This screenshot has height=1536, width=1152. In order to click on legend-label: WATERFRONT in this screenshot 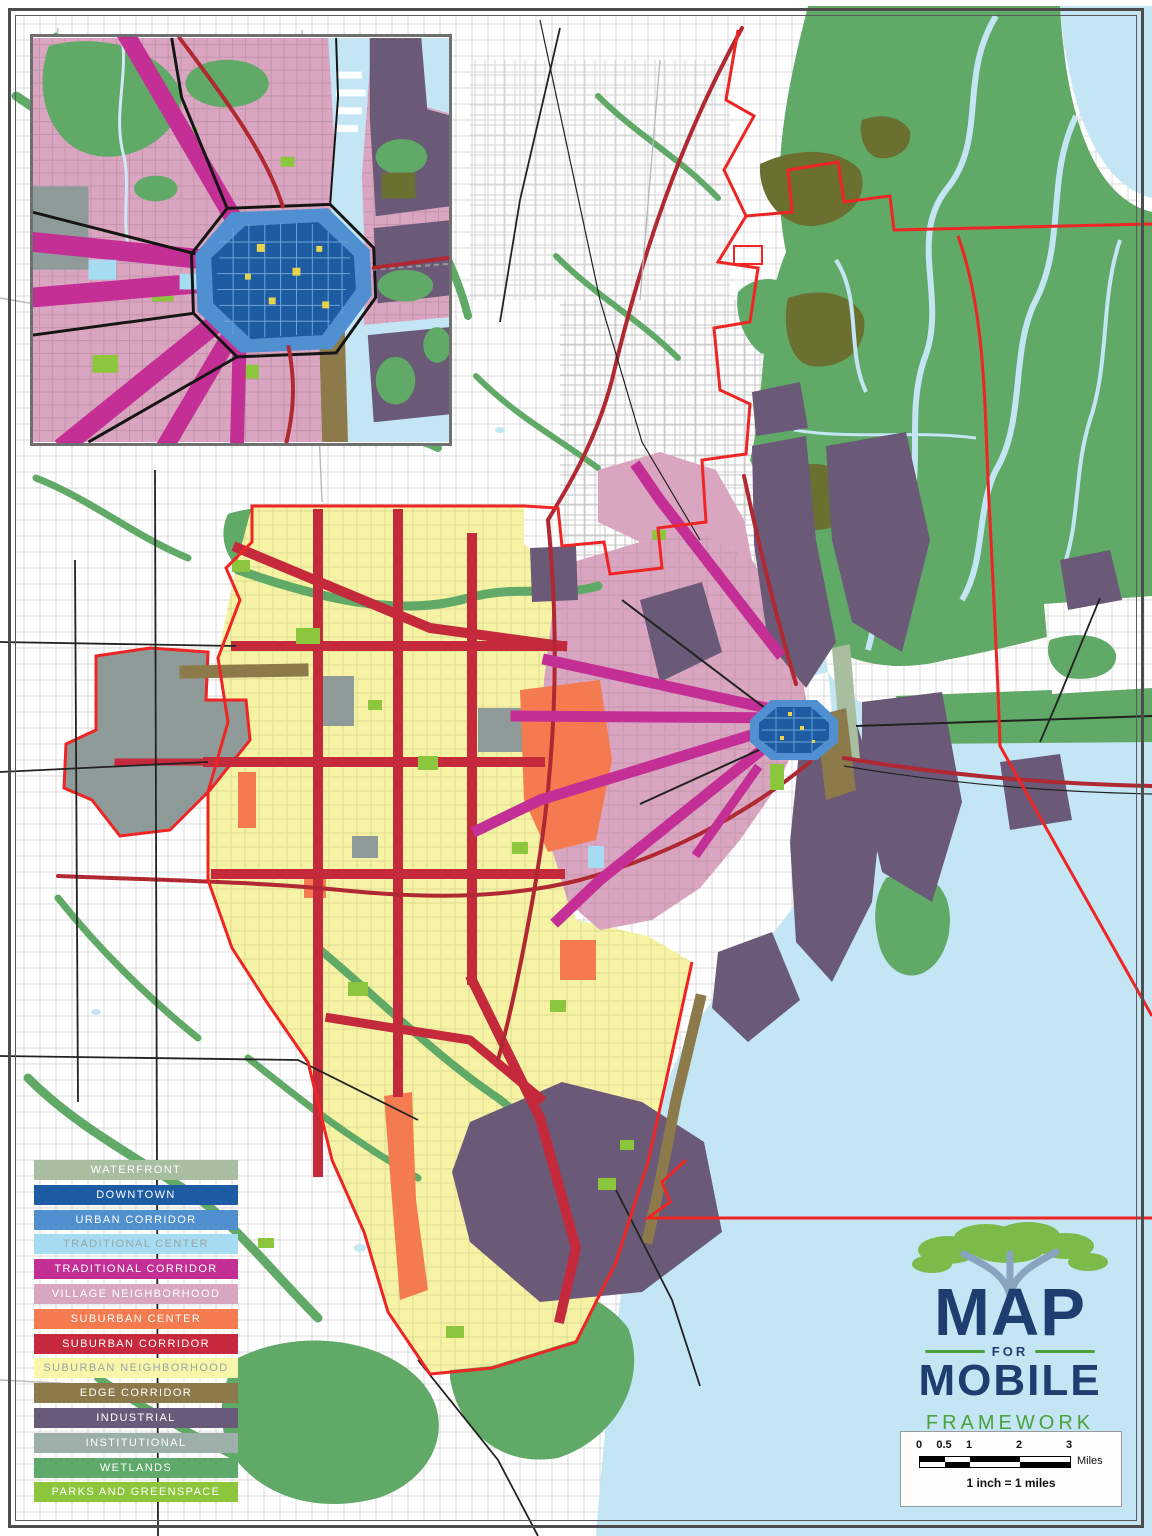, I will do `click(136, 1170)`.